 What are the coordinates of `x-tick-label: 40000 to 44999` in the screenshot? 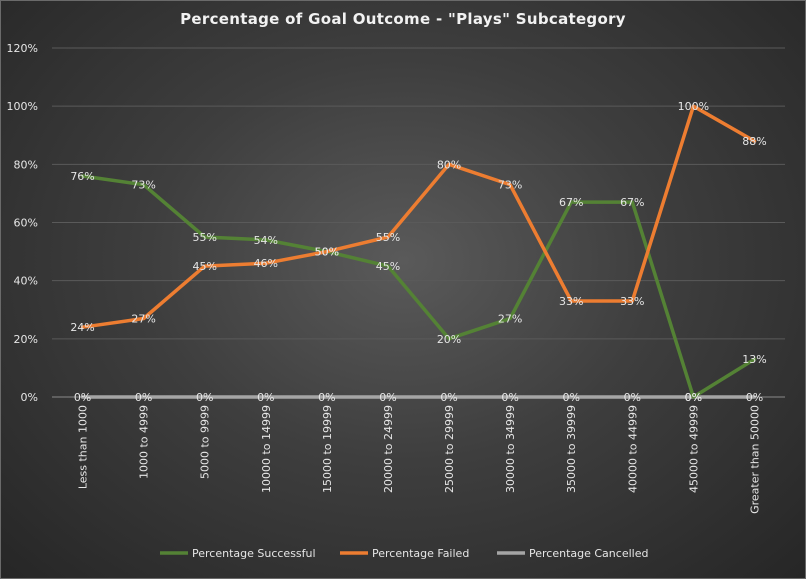 It's located at (632, 449).